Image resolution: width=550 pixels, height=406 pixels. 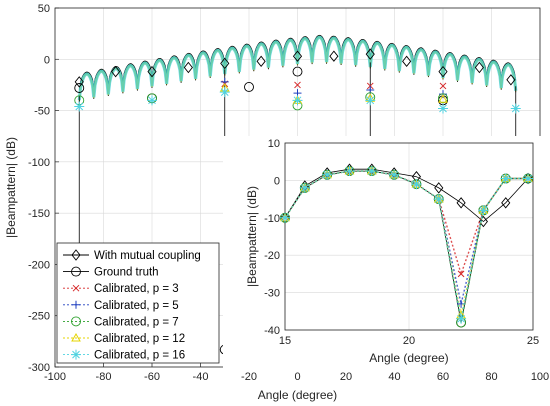 I want to click on legend-box, so click(x=138, y=303).